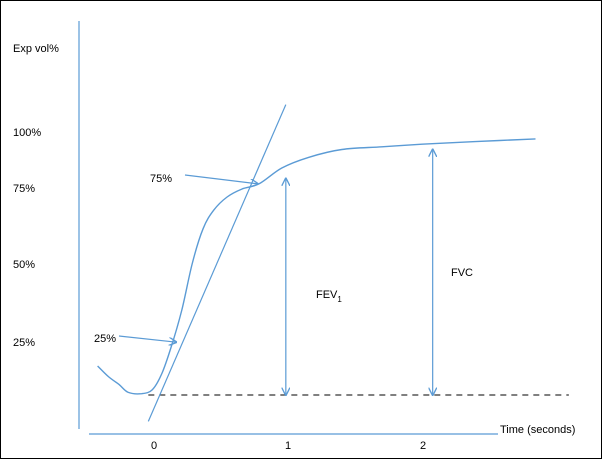 The image size is (602, 459). Describe the element at coordinates (105, 339) in the screenshot. I see `annotation-label-25: 25%` at that location.